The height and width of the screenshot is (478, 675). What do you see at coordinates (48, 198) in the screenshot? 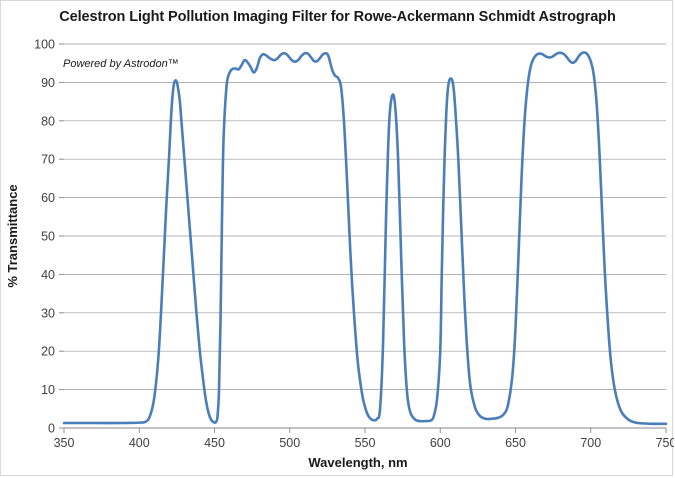
I see `y-tick-label: 60` at bounding box center [48, 198].